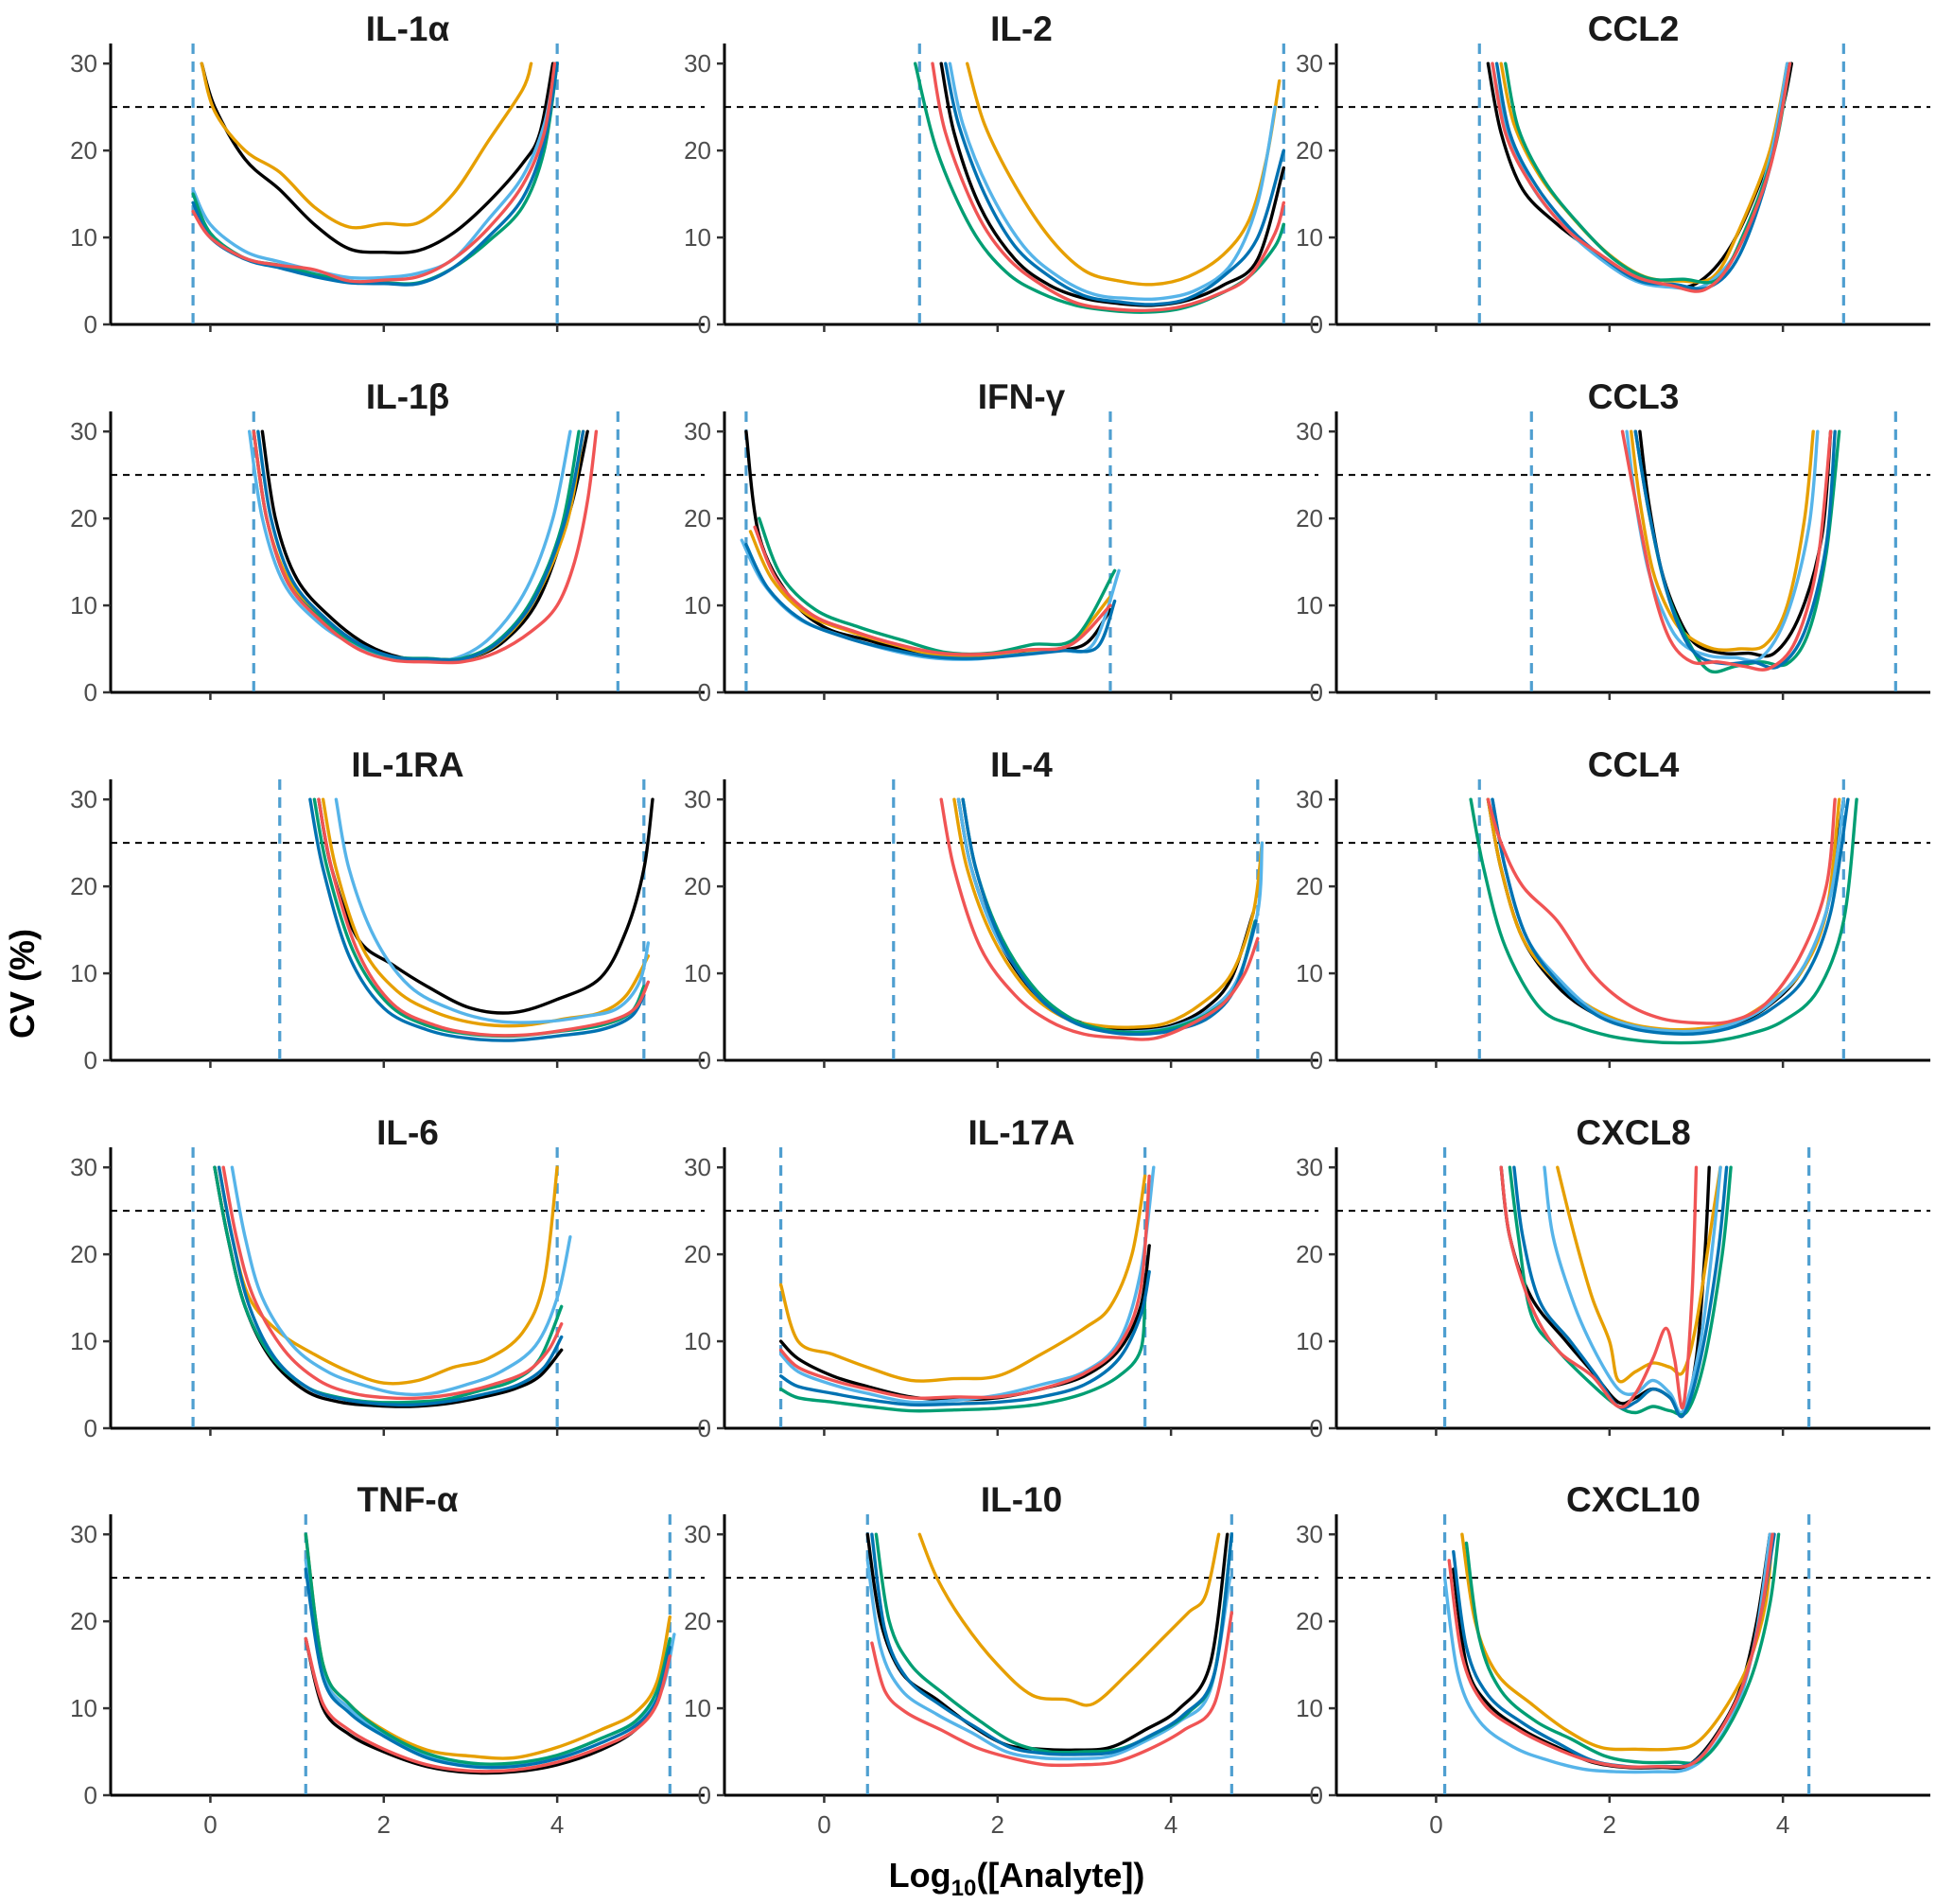  I want to click on panel-title: IL-2, so click(1021, 29).